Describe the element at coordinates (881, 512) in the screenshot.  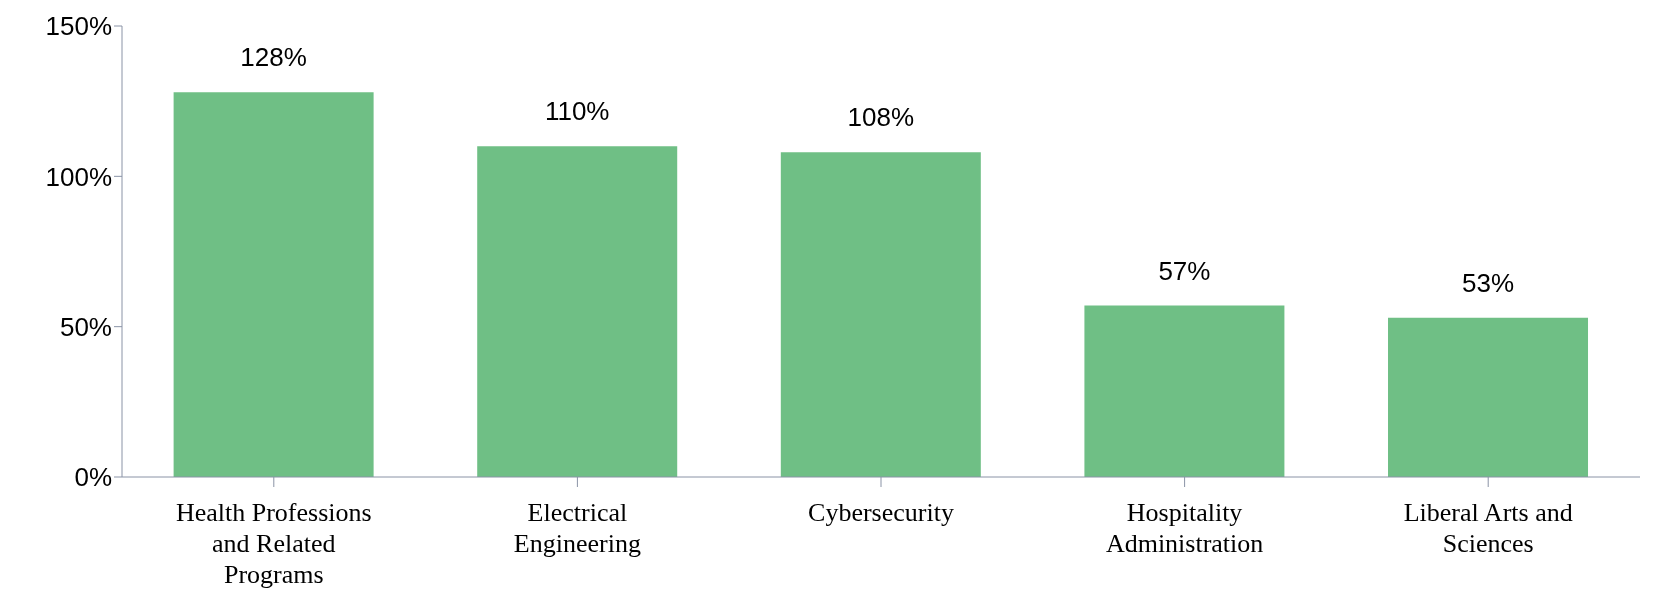
I see `x-tick-label: Cybersecurity` at that location.